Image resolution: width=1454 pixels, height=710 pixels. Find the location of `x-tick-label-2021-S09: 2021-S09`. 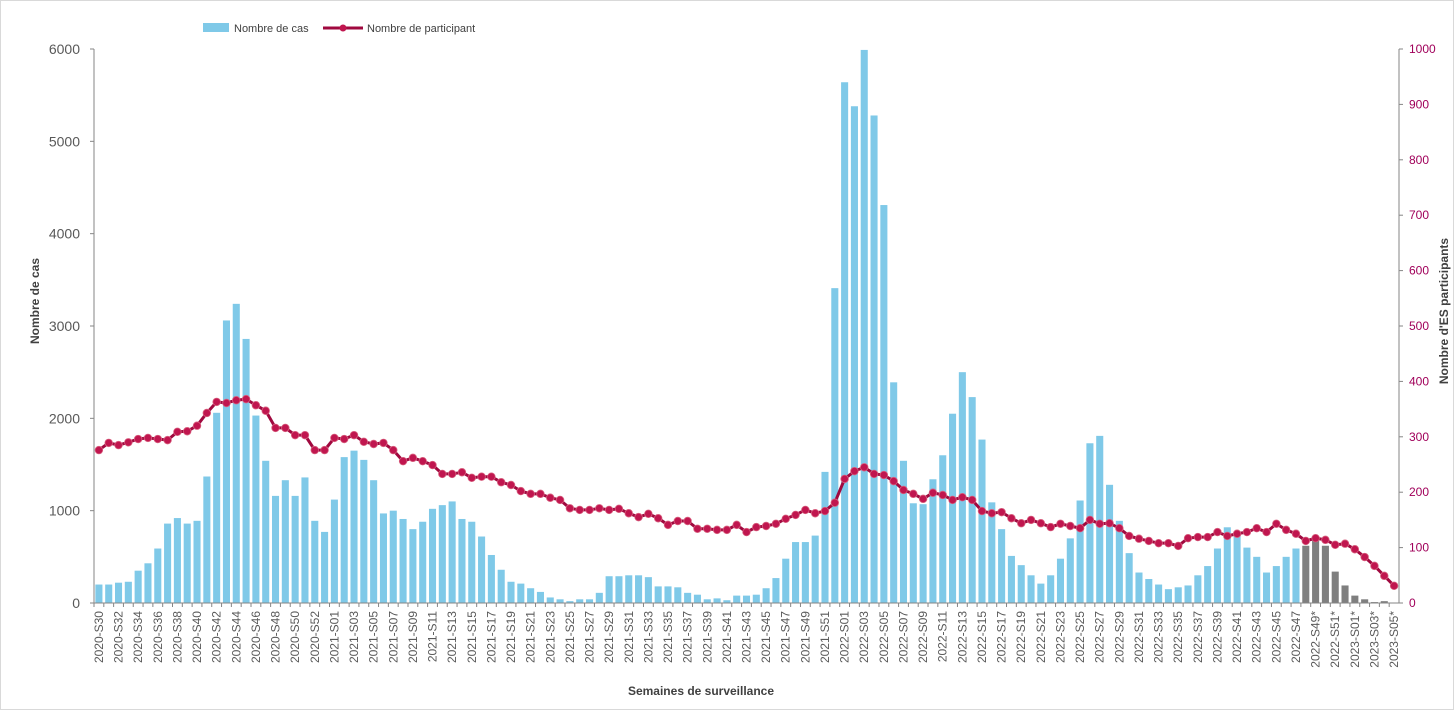

x-tick-label-2021-S09: 2021-S09 is located at coordinates (413, 637).